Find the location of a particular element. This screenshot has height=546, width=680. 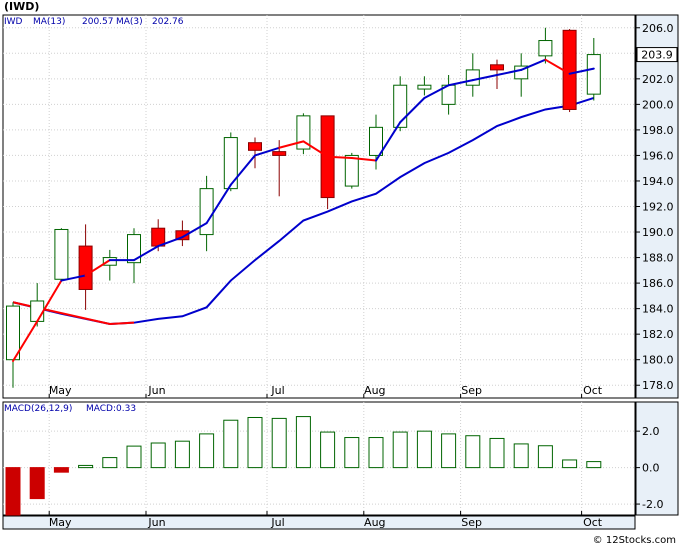

macd-y-axis: -2.0 0.0 2.0 is located at coordinates (649, 468).